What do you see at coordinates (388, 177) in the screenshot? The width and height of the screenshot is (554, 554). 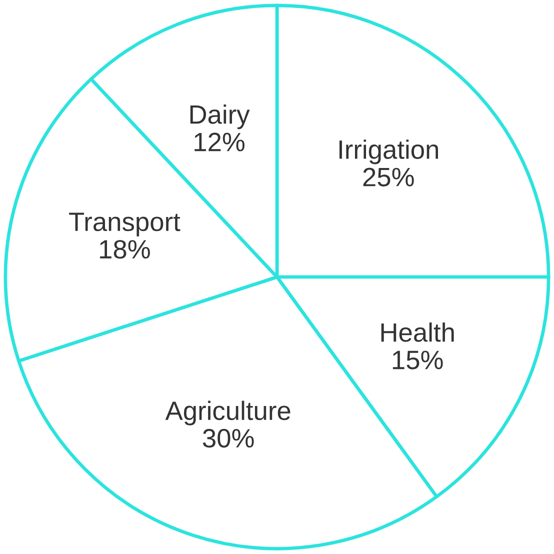 I see `data-label: 25%` at bounding box center [388, 177].